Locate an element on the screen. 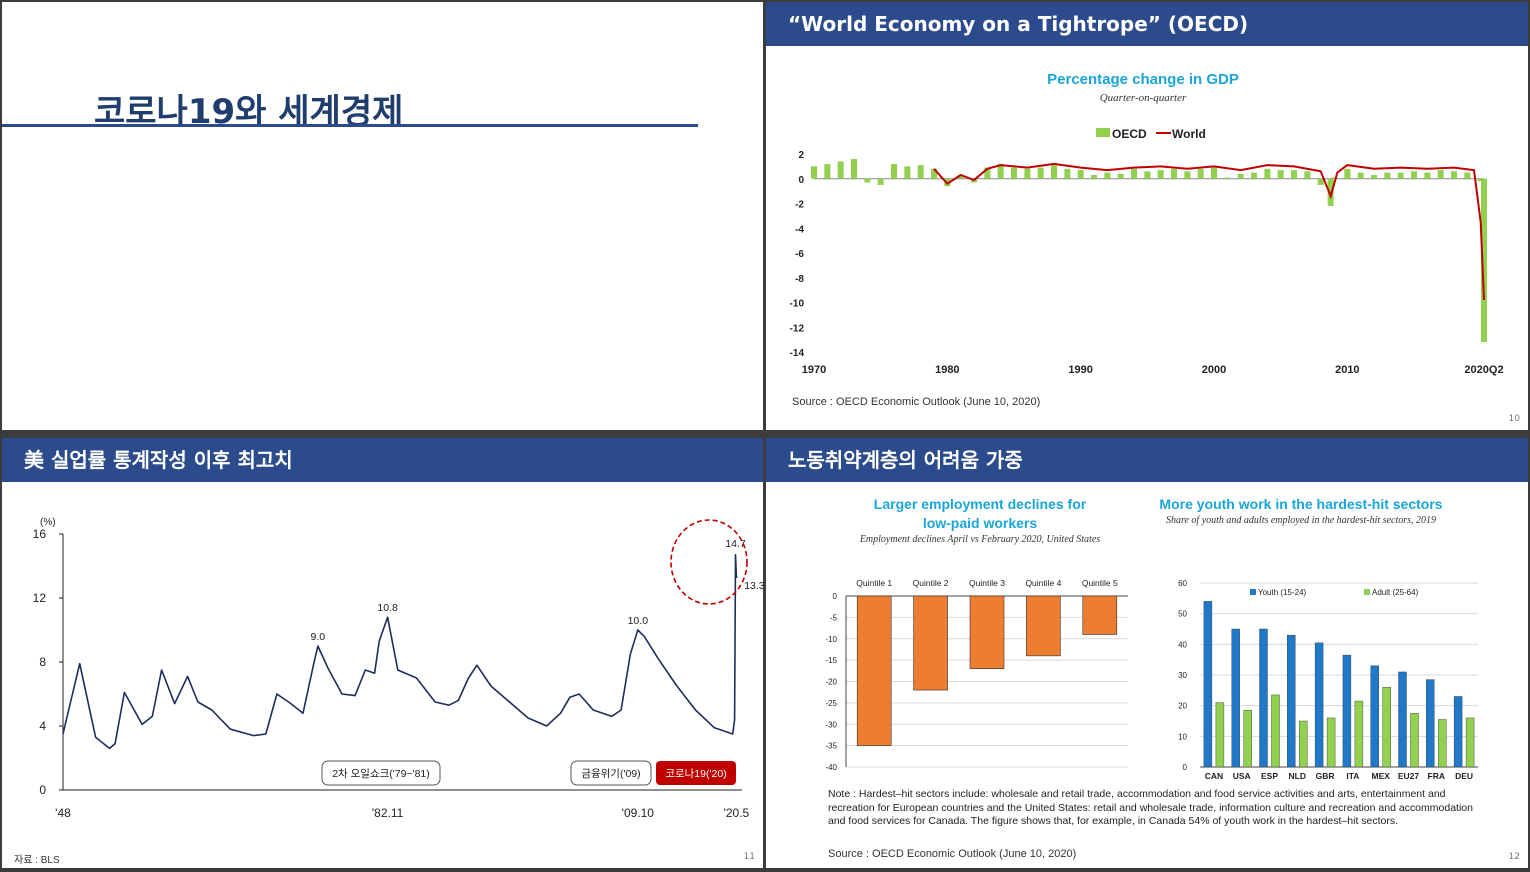  legend-swatch-adult is located at coordinates (1367, 592).